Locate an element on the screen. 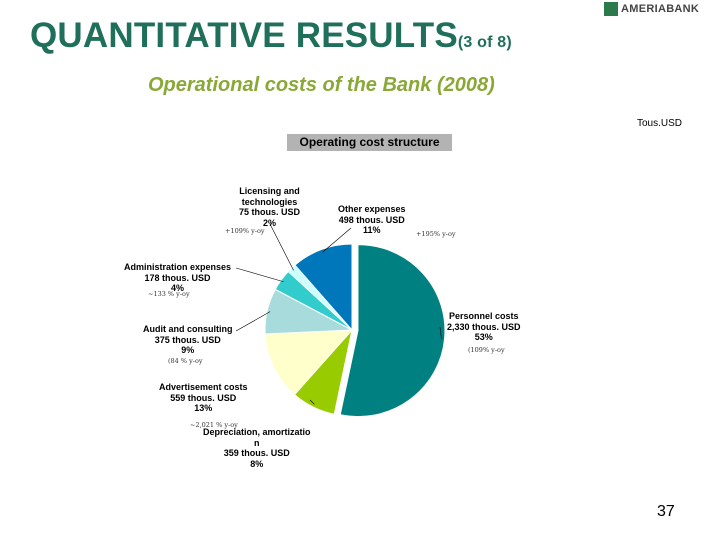 The width and height of the screenshot is (720, 540). slice-label-line: 559 thous. USD is located at coordinates (203, 397).